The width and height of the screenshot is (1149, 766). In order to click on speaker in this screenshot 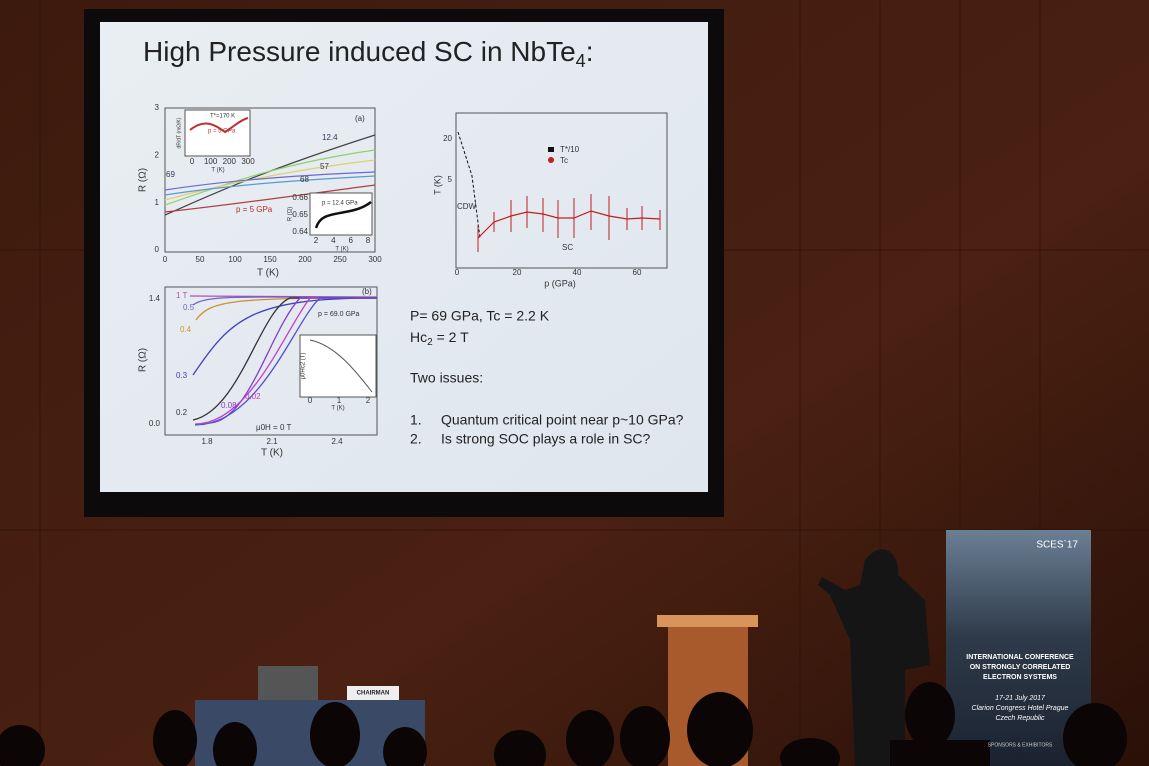, I will do `click(874, 657)`.